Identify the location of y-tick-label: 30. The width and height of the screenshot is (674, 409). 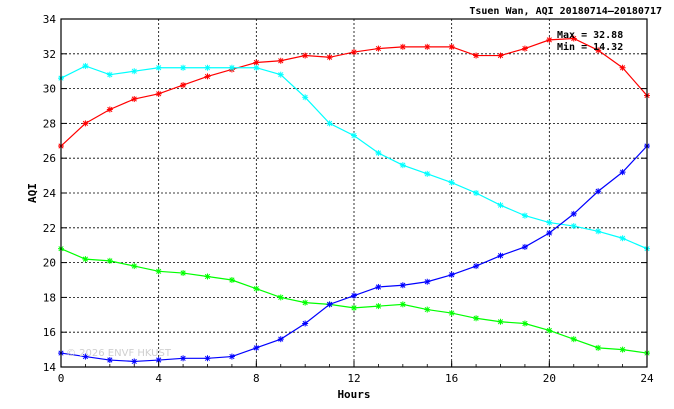
(49, 89).